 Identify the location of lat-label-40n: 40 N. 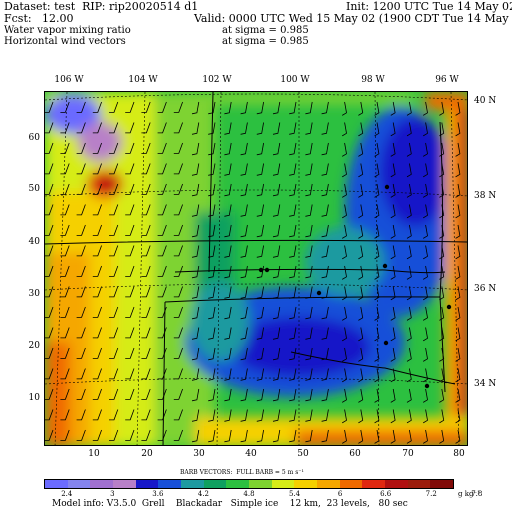
(485, 101).